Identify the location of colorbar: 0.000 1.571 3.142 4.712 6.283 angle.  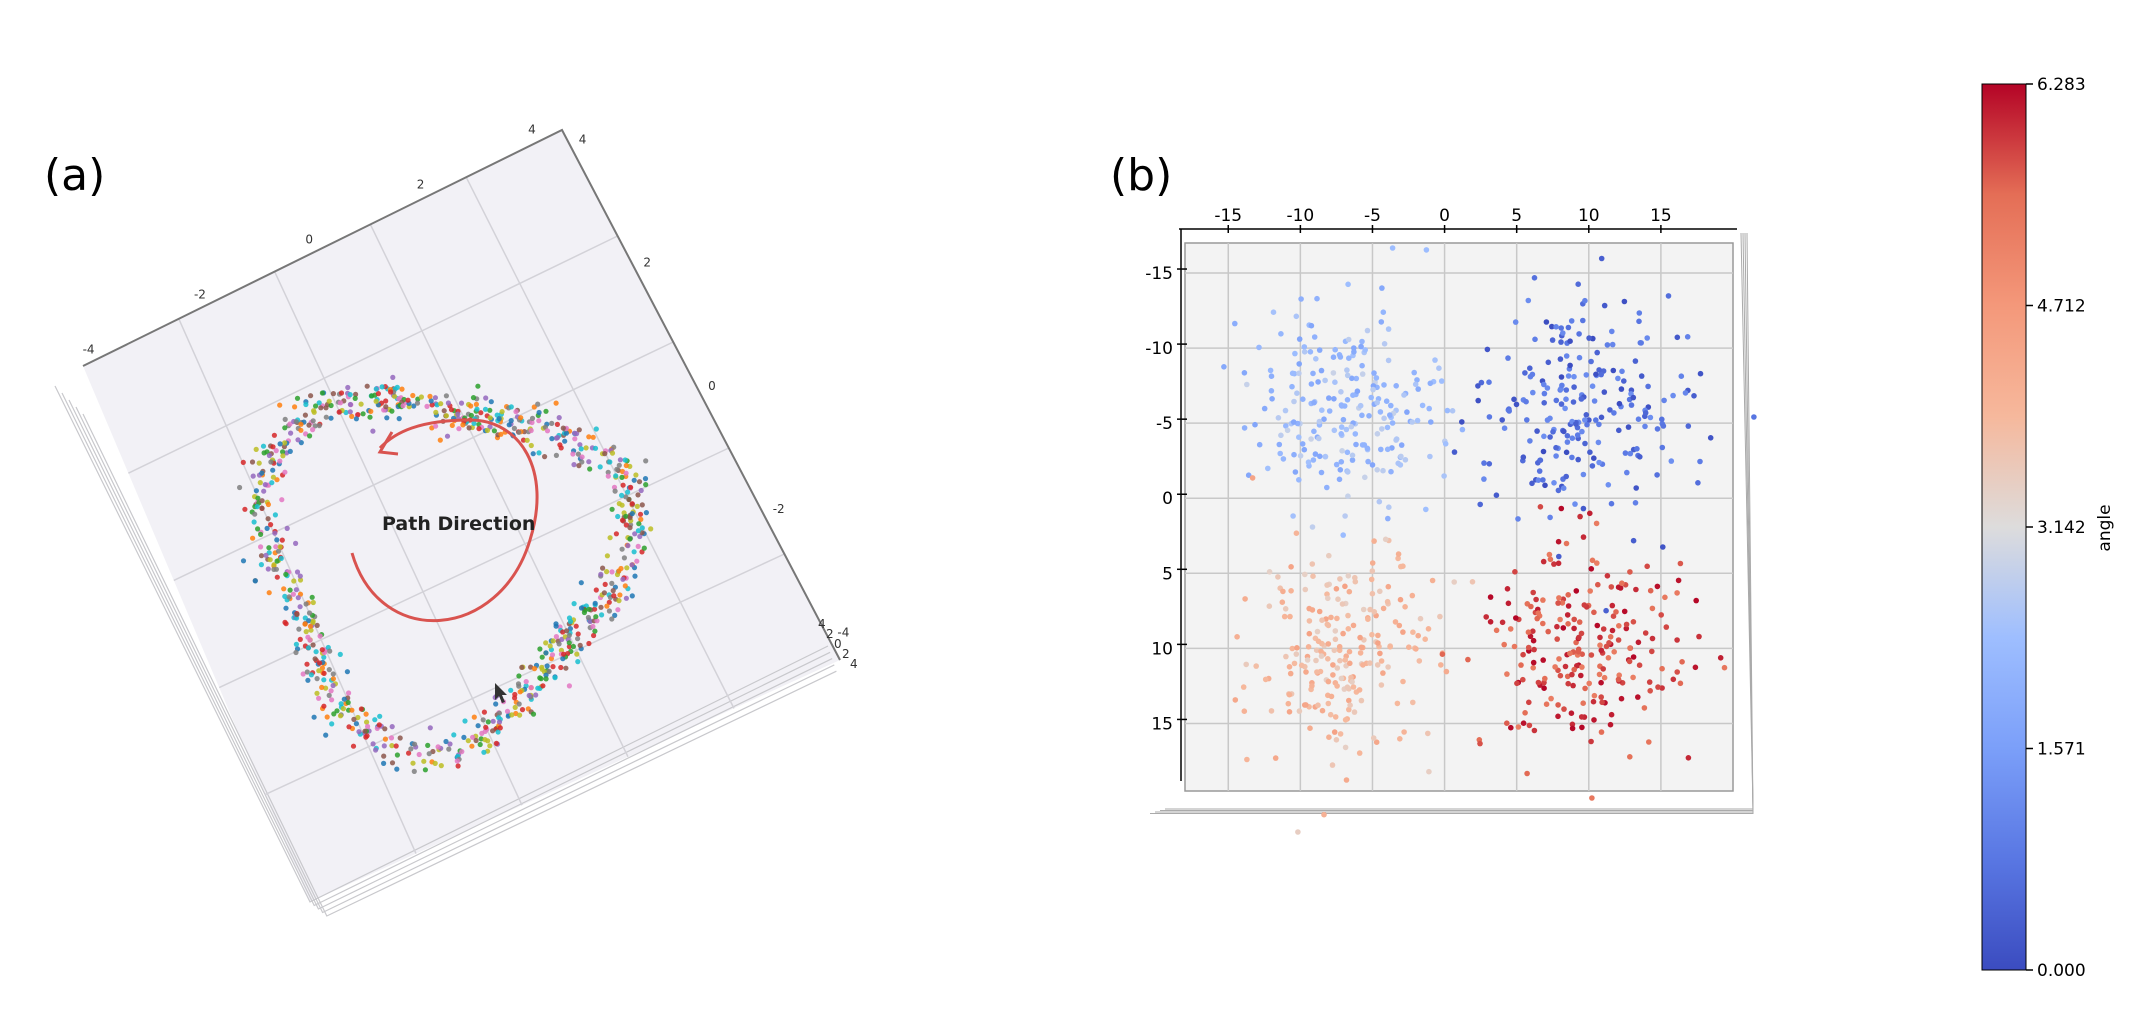
(2048, 528).